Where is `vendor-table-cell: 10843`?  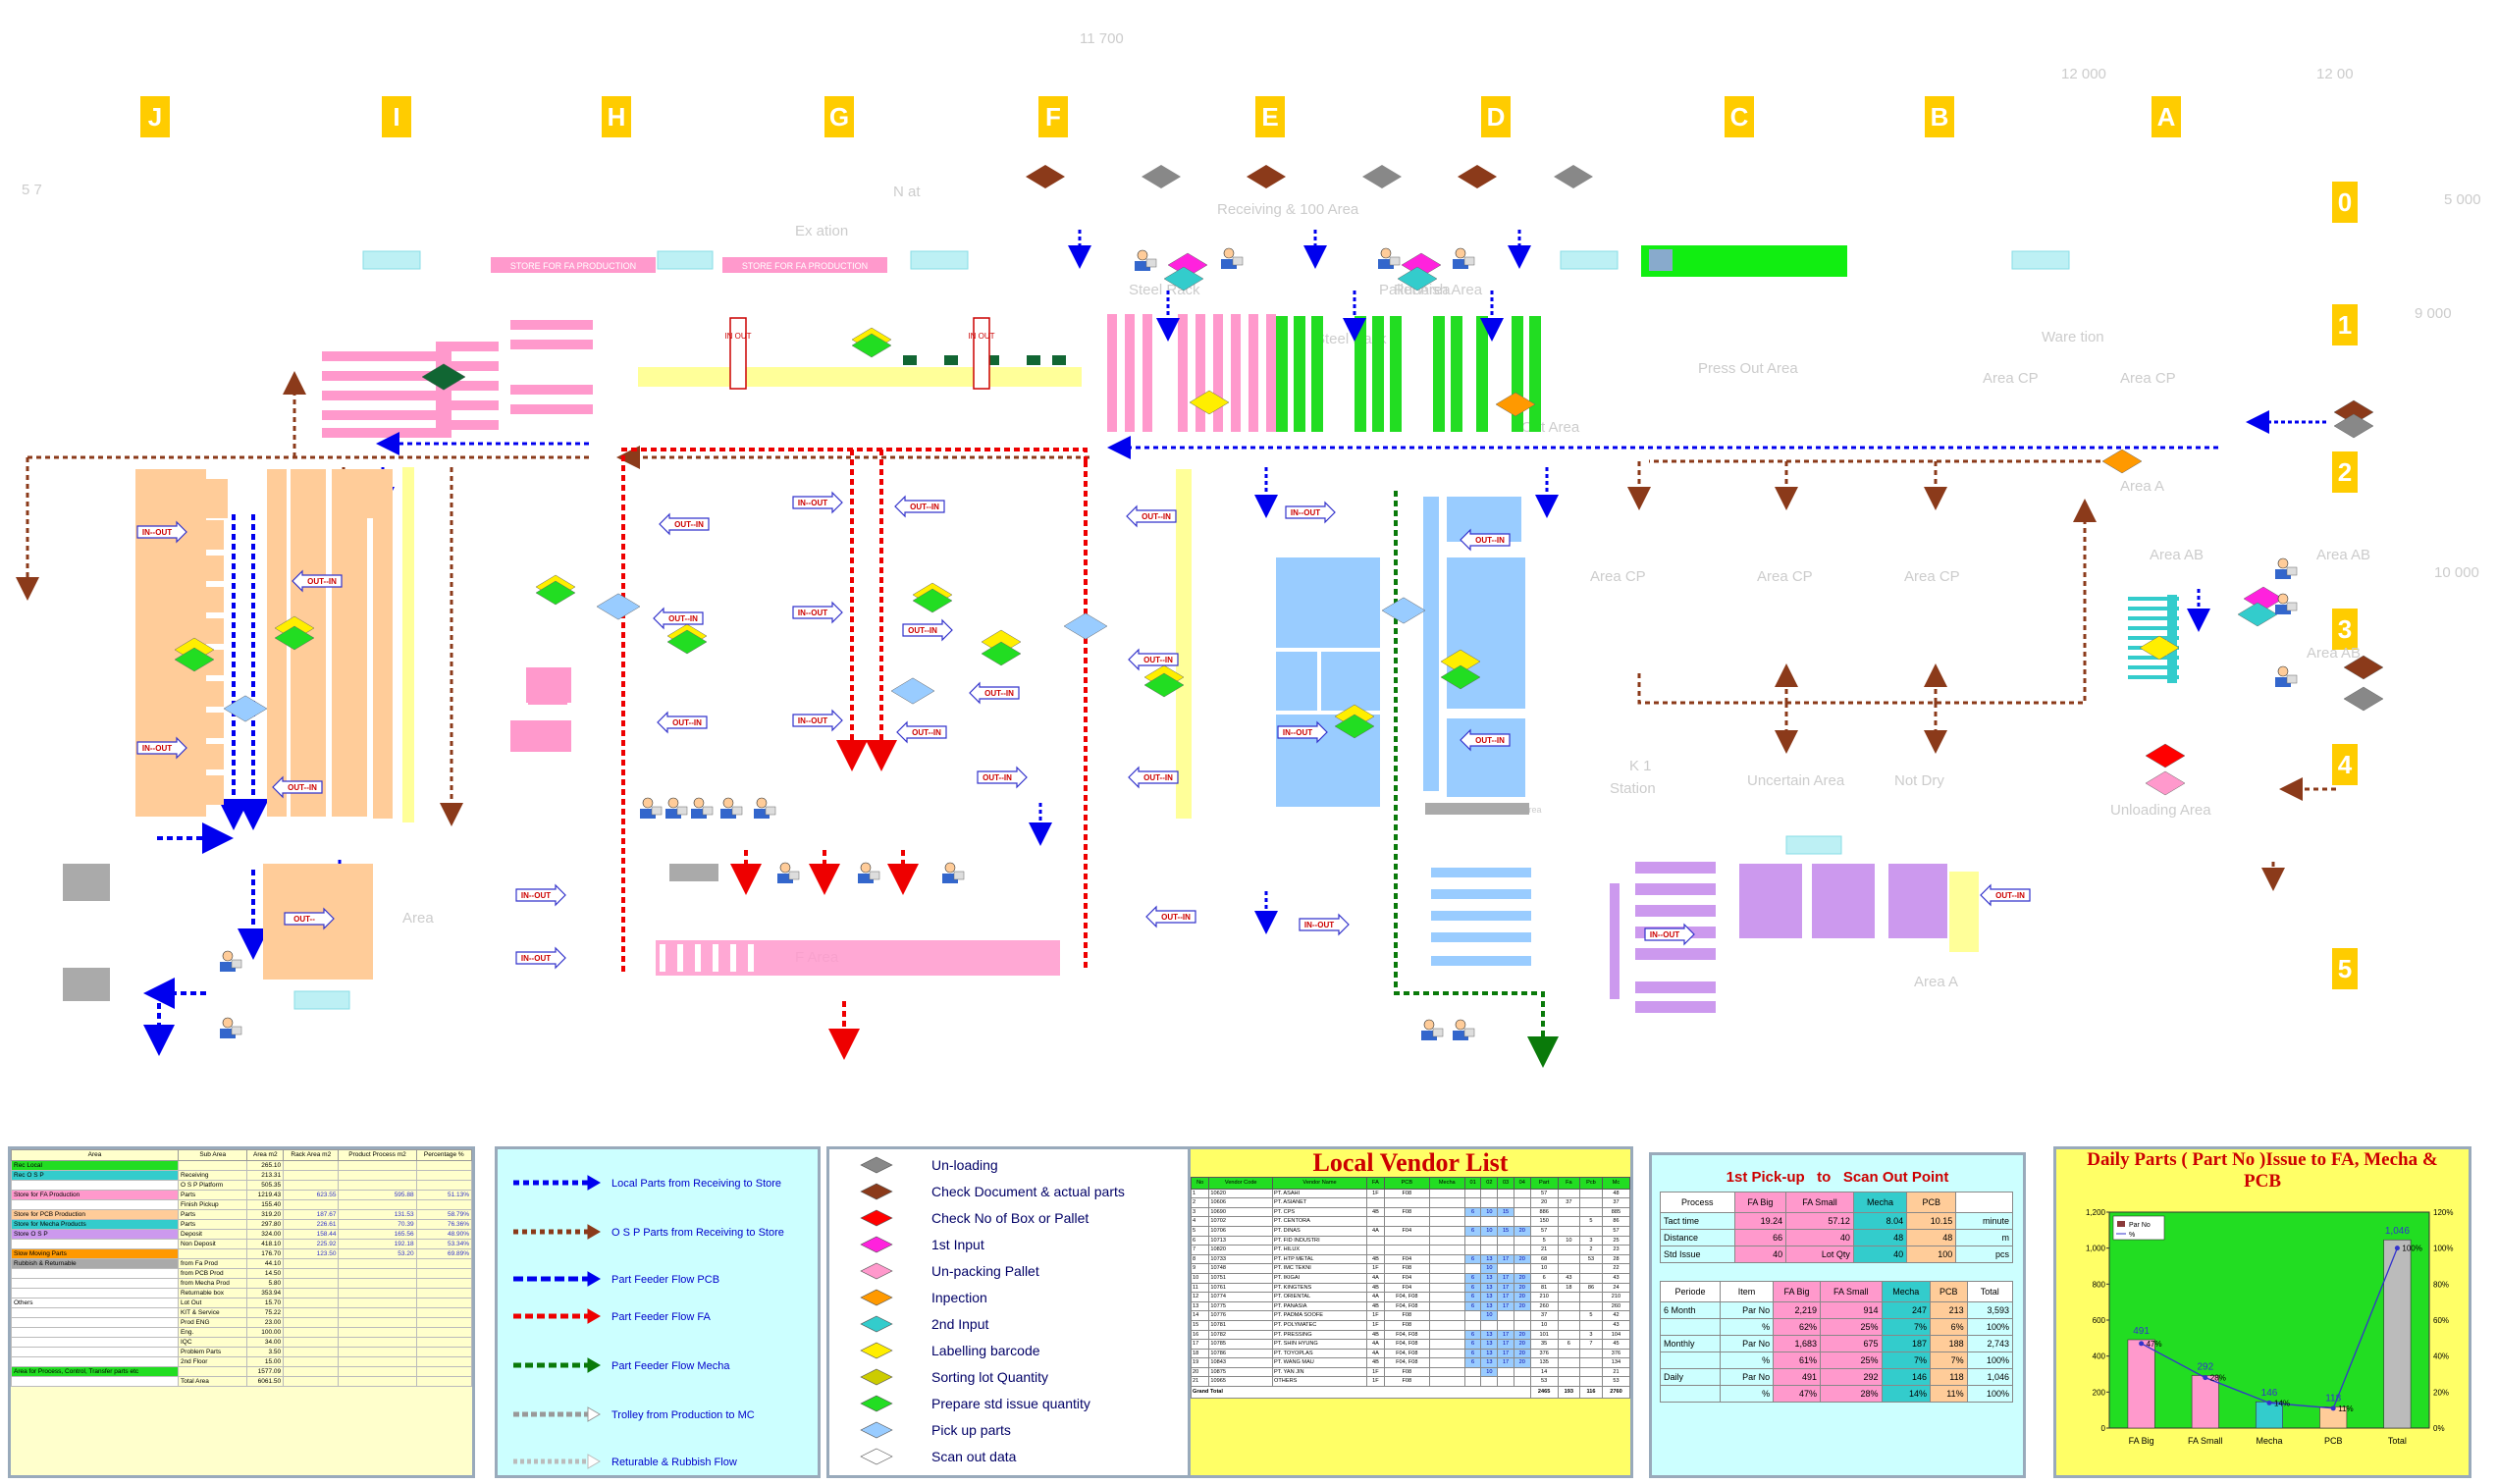 vendor-table-cell: 10843 is located at coordinates (1241, 1362).